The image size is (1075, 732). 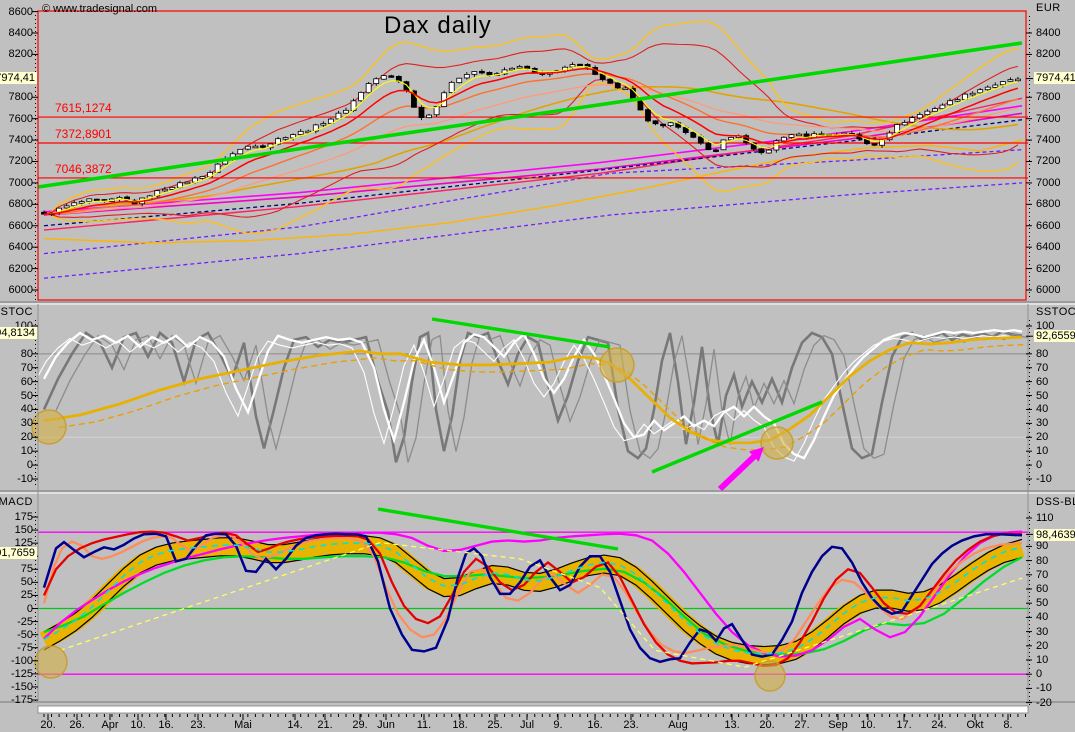 What do you see at coordinates (756, 454) in the screenshot?
I see `annotation-arrow-head` at bounding box center [756, 454].